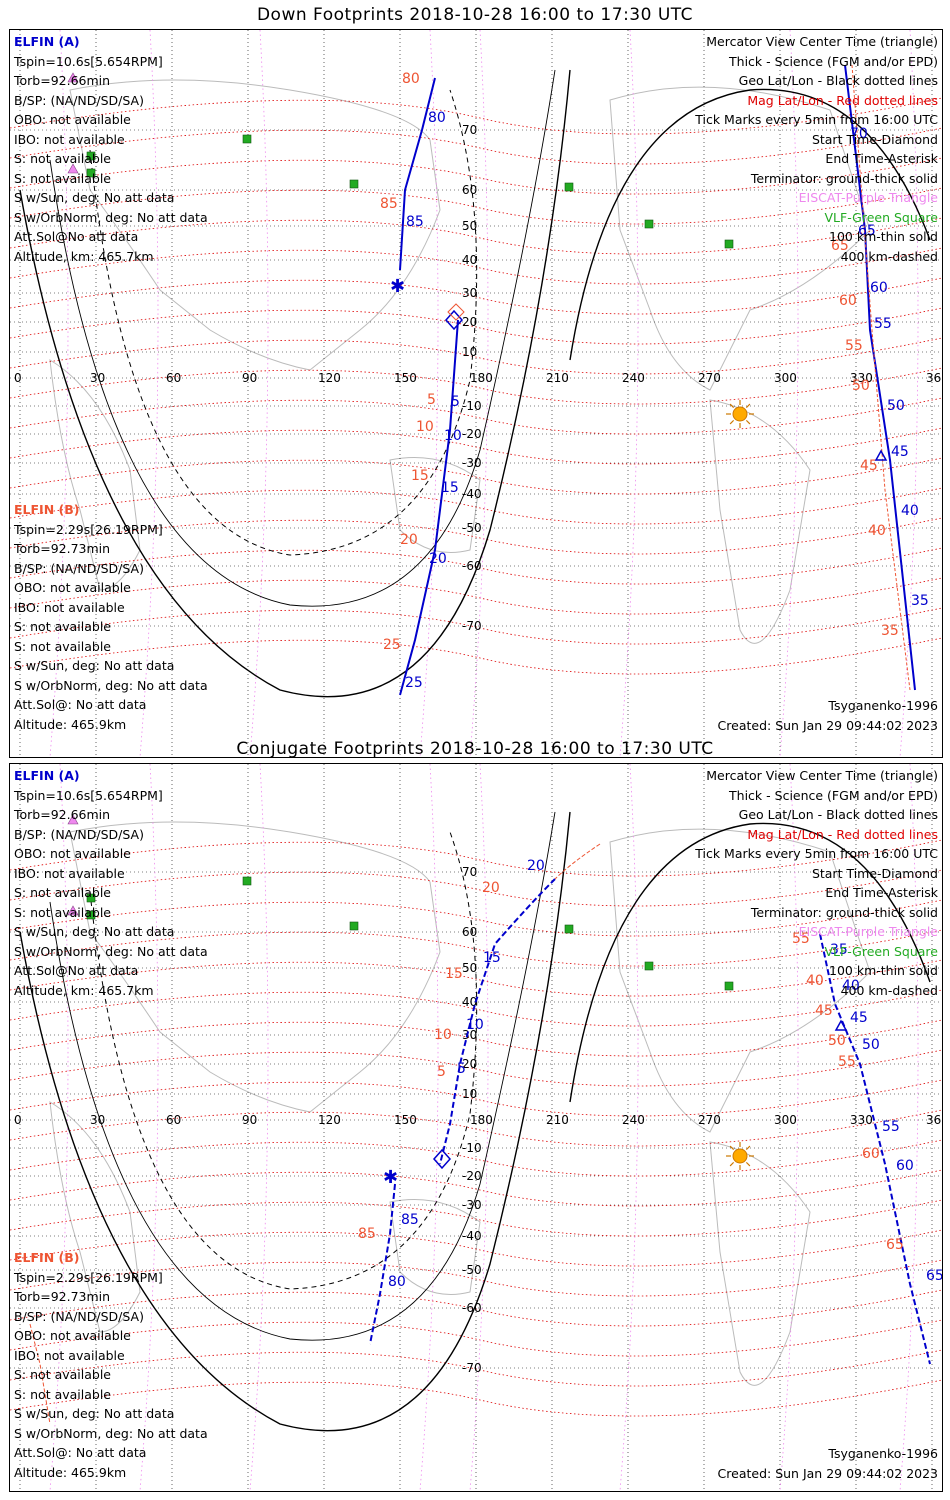 This screenshot has height=1500, width=950. Describe the element at coordinates (842, 100) in the screenshot. I see `legend-item: Mag Lat/Lon - Red dotted lines` at that location.